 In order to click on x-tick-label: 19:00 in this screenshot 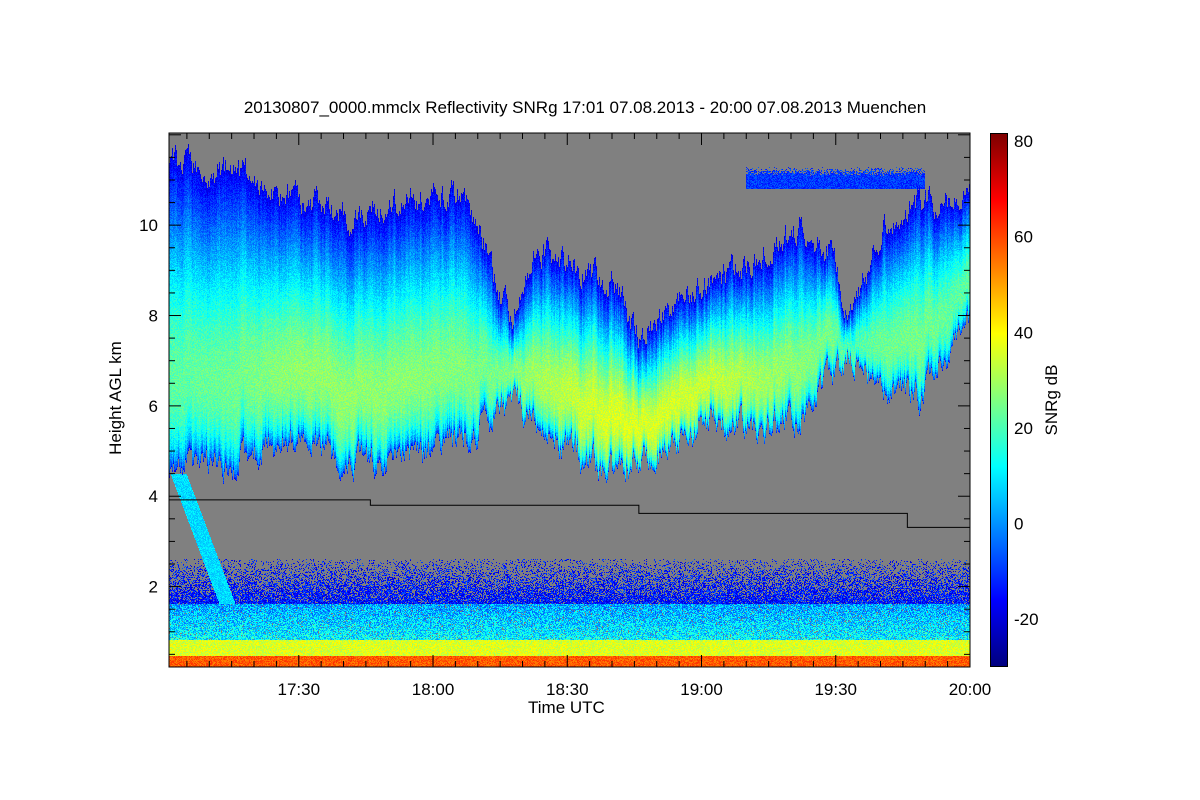, I will do `click(701, 689)`.